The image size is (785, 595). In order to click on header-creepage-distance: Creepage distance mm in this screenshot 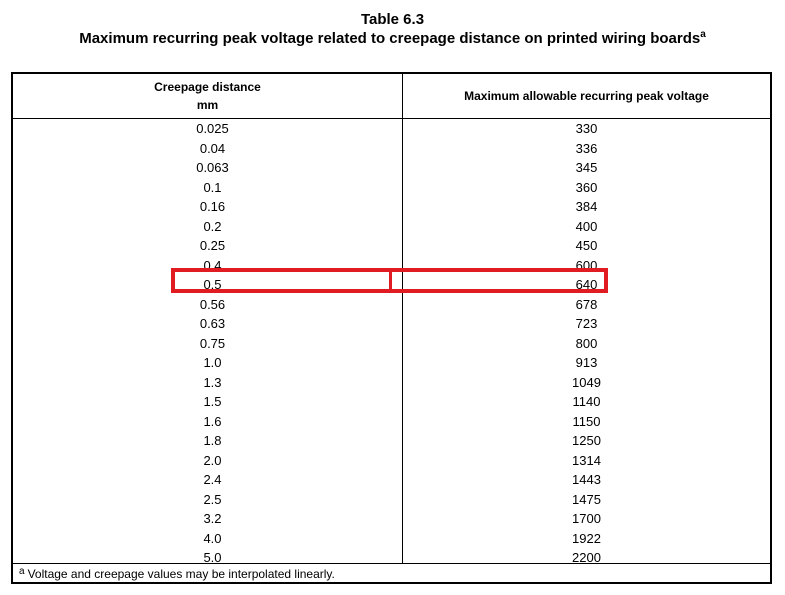, I will do `click(207, 96)`.